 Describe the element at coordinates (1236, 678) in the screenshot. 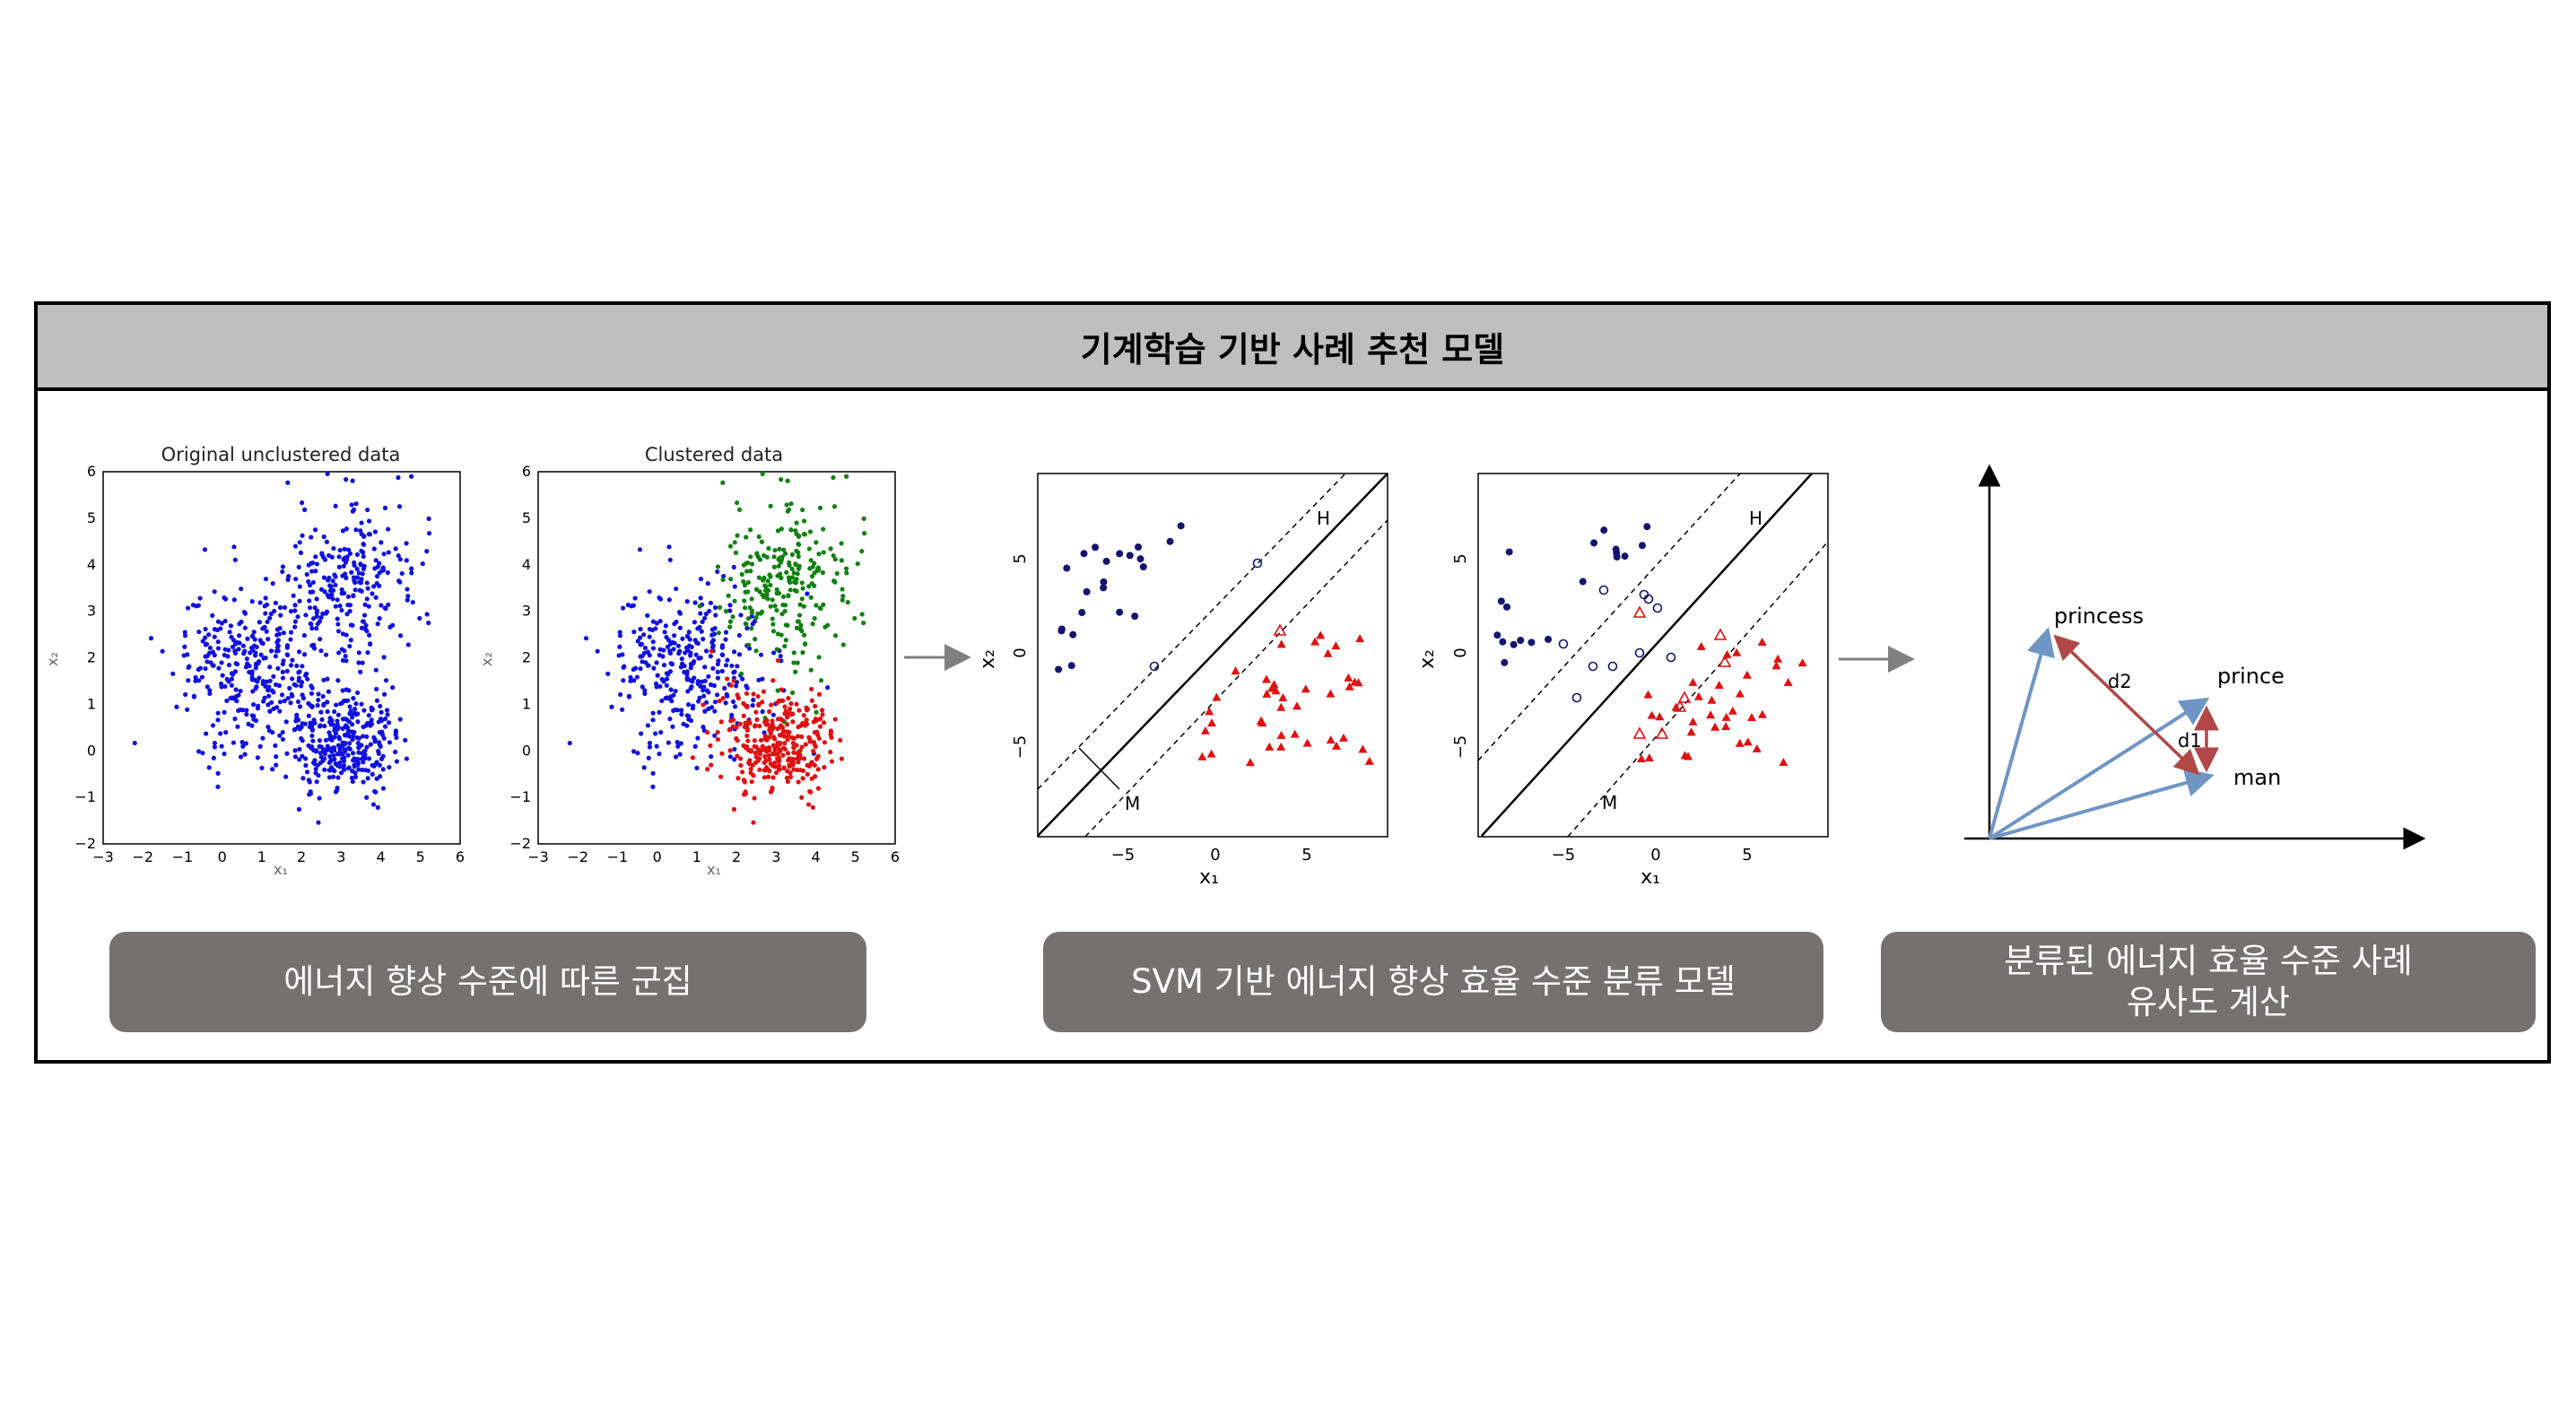

I see `svm1-margin-lower` at that location.